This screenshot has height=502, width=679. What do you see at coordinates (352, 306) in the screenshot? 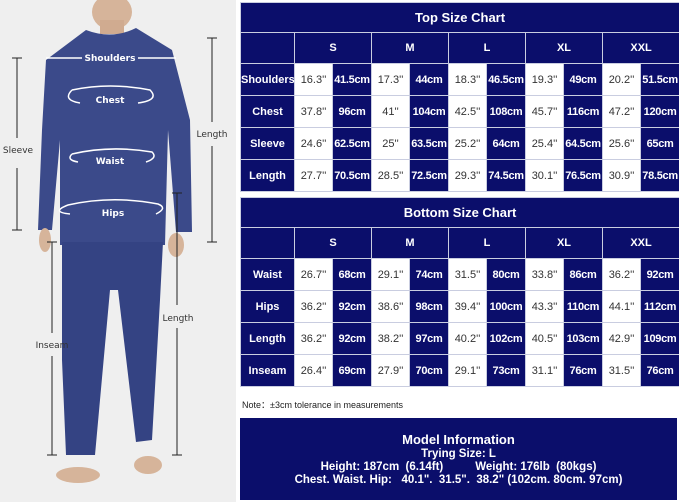
I see `cm-value: 92cm` at bounding box center [352, 306].